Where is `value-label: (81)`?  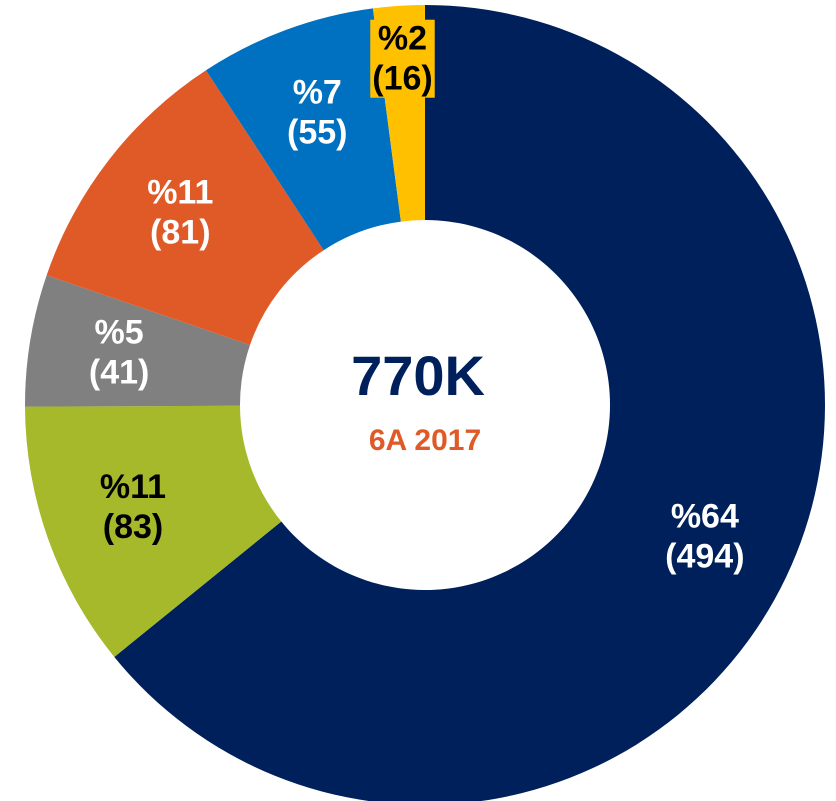
value-label: (81) is located at coordinates (180, 233).